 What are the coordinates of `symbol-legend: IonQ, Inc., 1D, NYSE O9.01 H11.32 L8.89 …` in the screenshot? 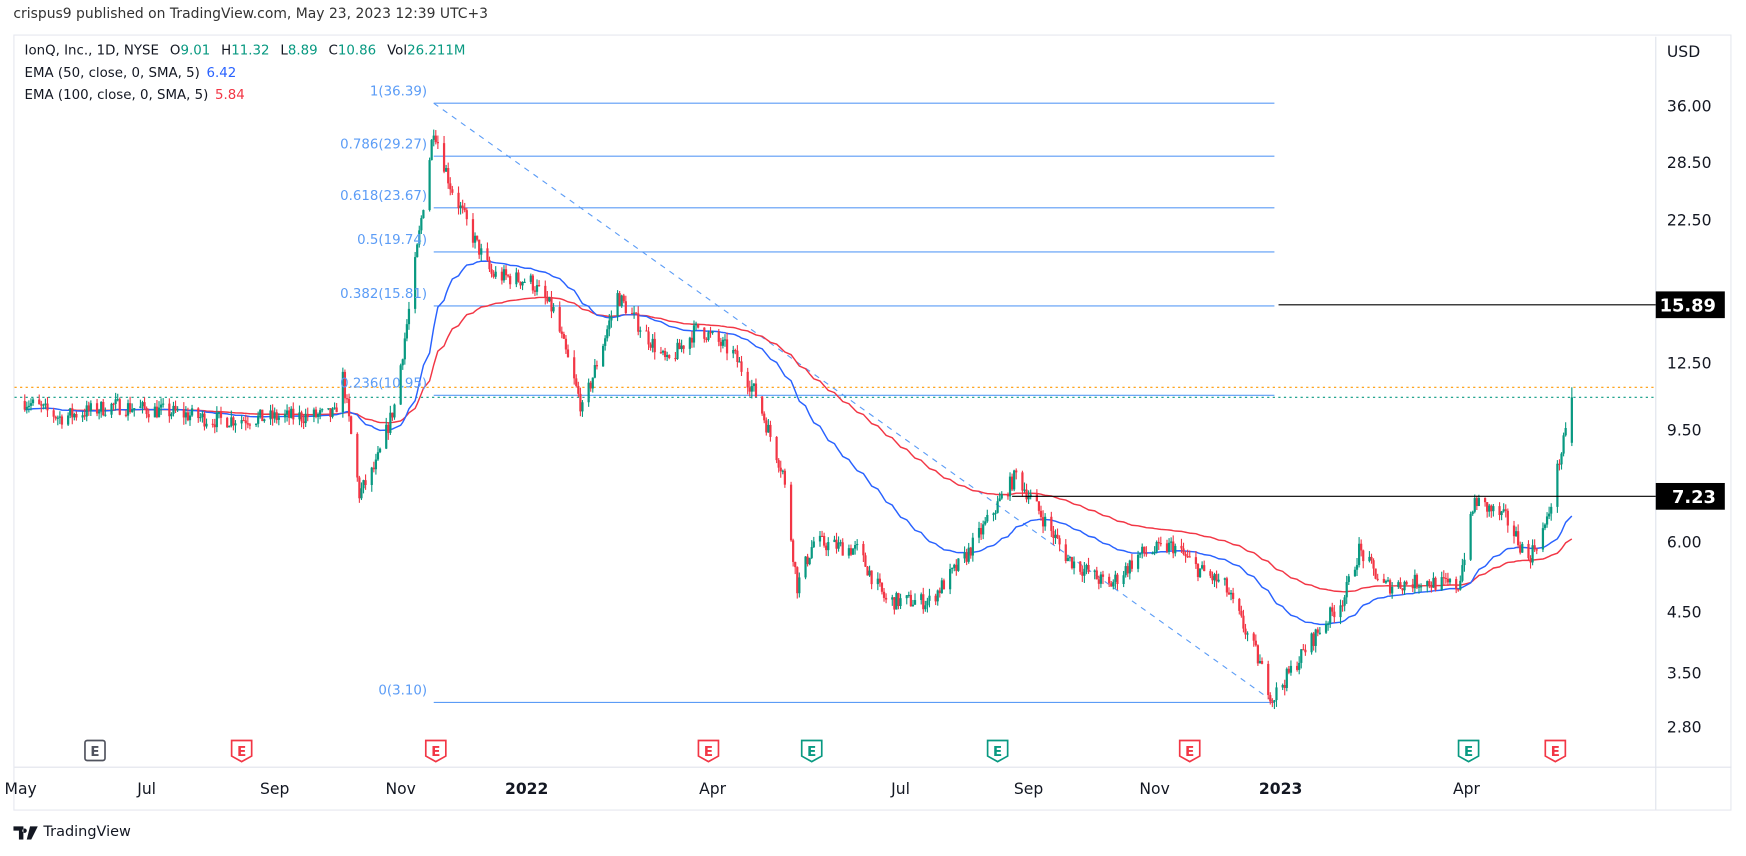 It's located at (248, 50).